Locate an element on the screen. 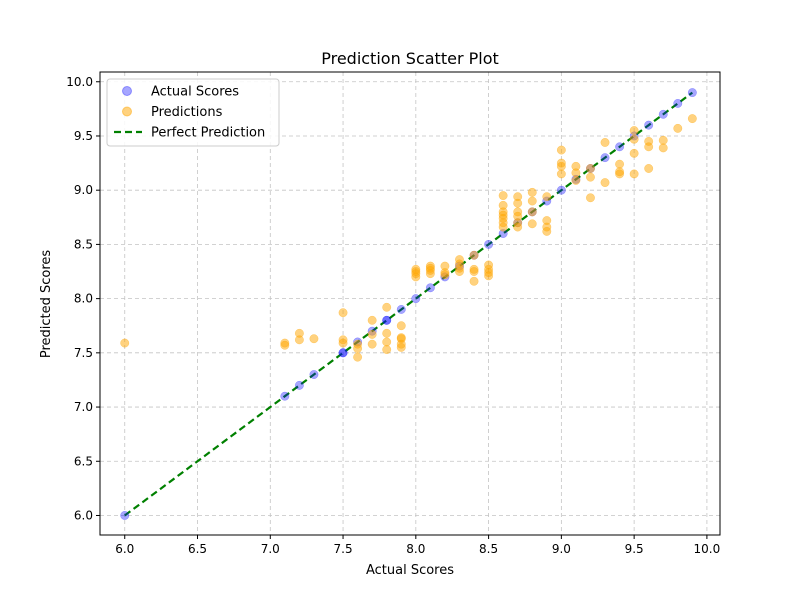  y-tick-label: 9.0 is located at coordinates (83, 190).